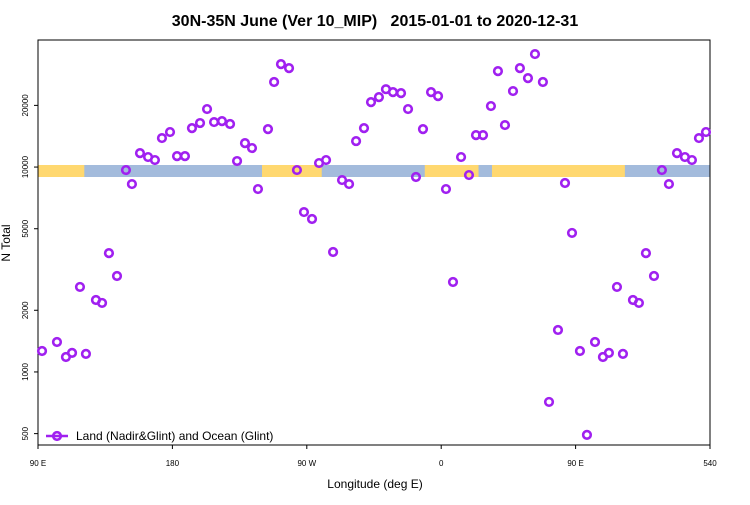  I want to click on y-tick-label: 2000, so click(25, 310).